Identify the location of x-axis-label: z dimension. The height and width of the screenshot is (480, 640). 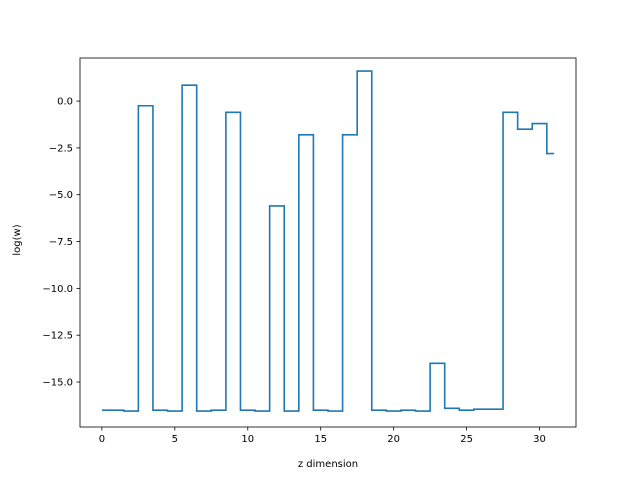
(328, 464).